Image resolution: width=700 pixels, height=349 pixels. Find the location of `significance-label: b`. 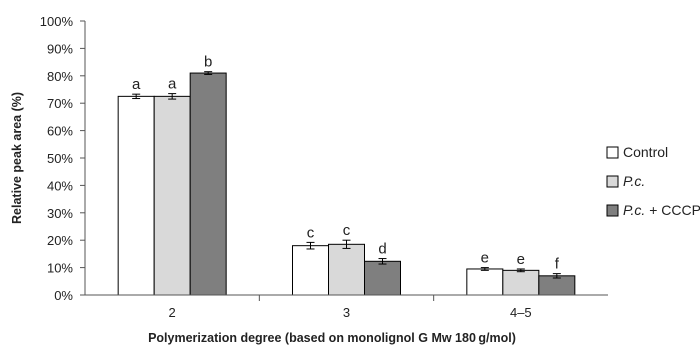

significance-label: b is located at coordinates (208, 62).